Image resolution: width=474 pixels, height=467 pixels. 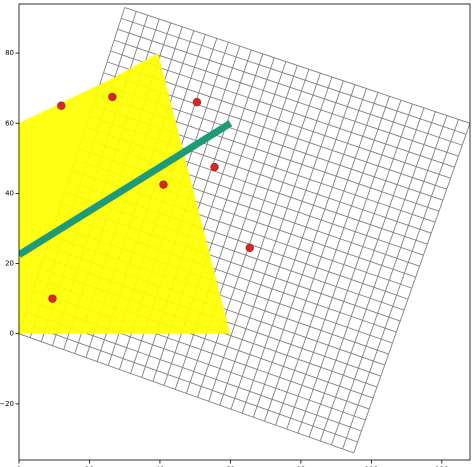 I want to click on x-tick-label: 80, so click(x=300, y=466).